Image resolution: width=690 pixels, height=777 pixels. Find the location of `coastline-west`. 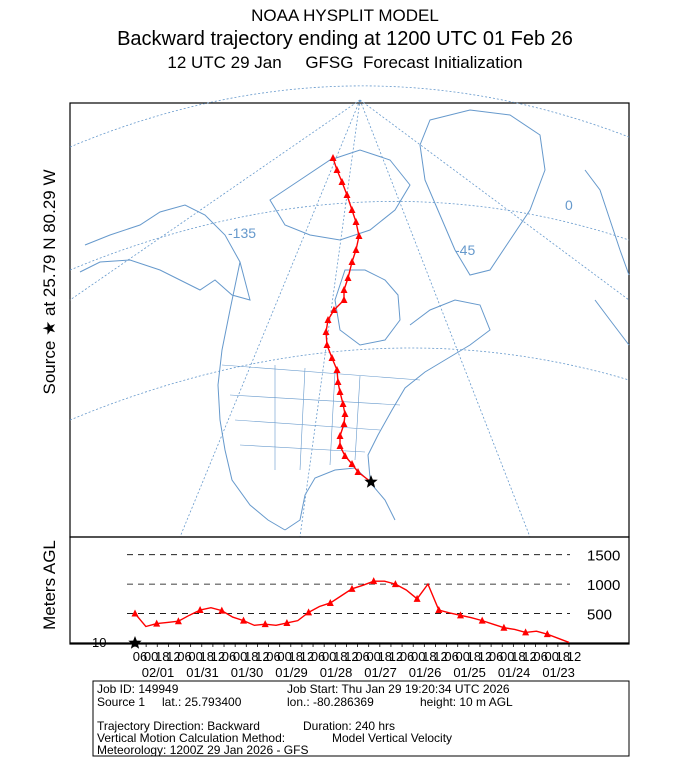

coastline-west is located at coordinates (251, 396).